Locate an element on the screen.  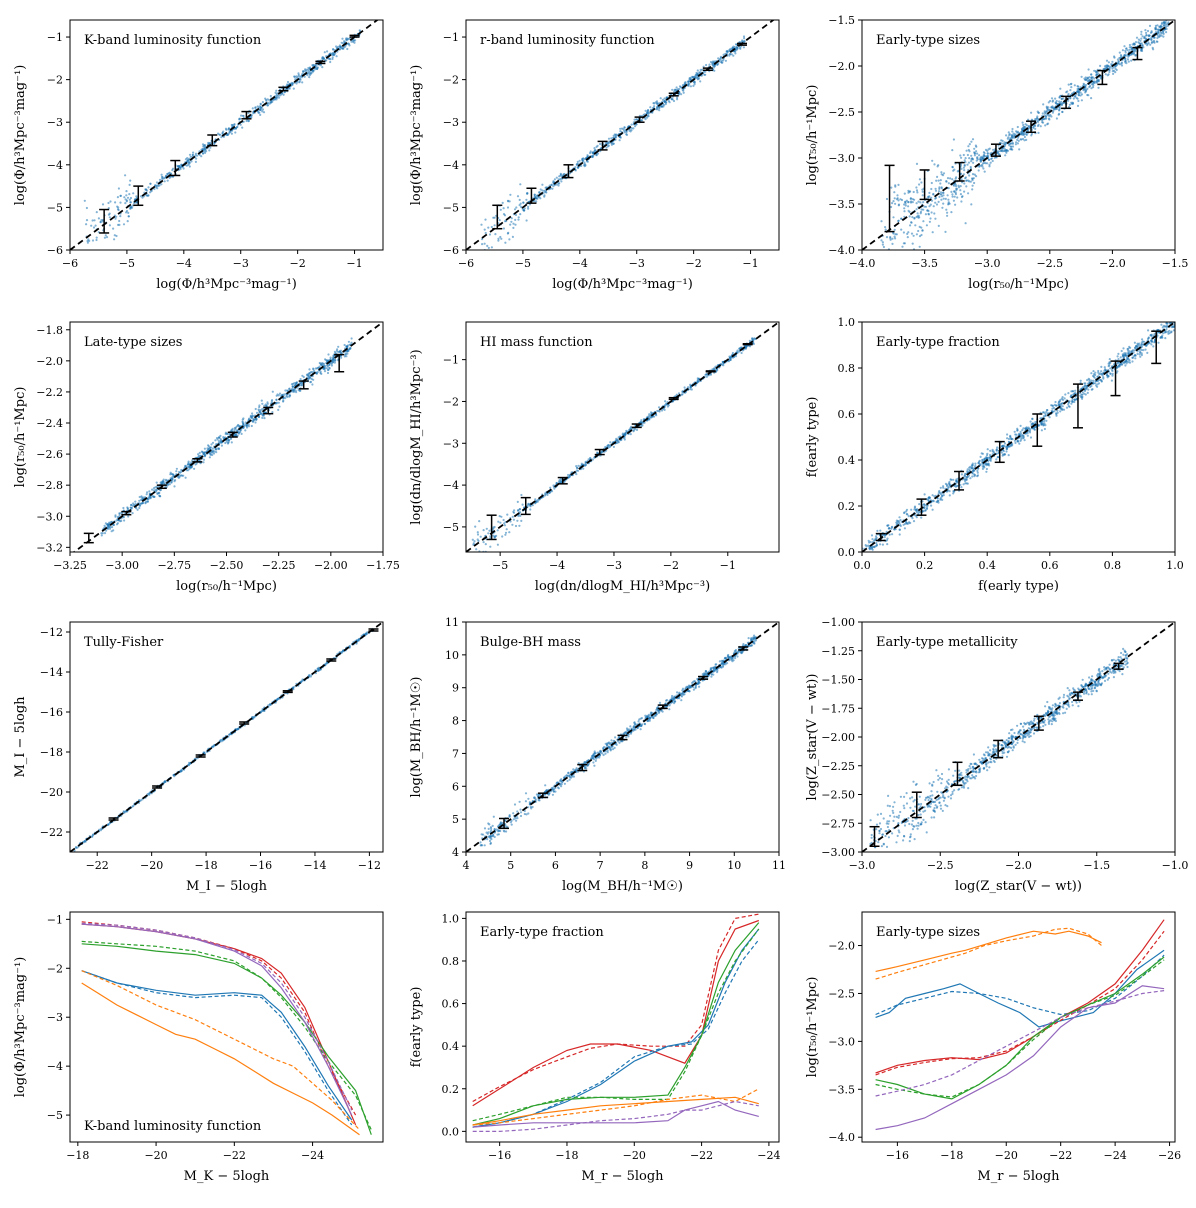
x-axis-label: log(Φ/h³Mpc⁻³mag⁻¹) is located at coordinates (622, 284).